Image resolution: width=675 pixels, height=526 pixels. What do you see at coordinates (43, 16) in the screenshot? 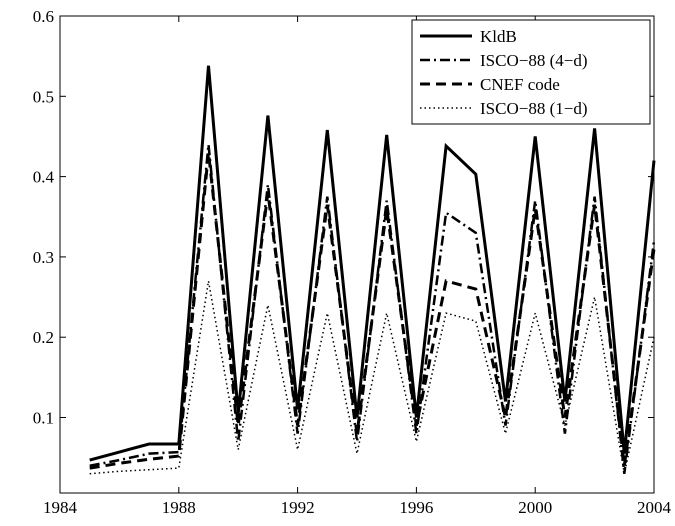
I see `y-tick-label: 0.6` at bounding box center [43, 16].